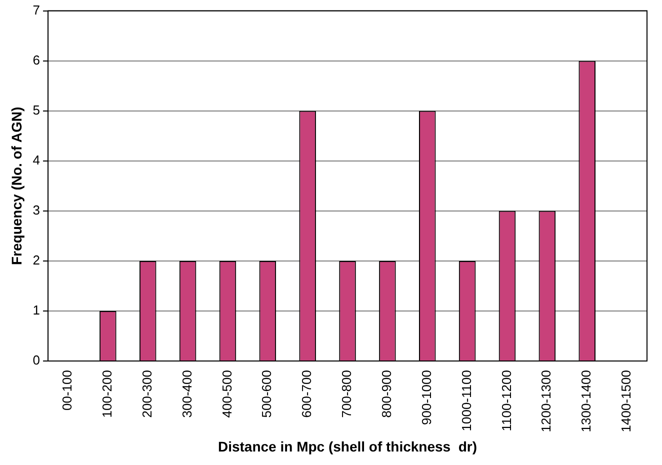  I want to click on x-tick-label: 200-300, so click(146, 394).